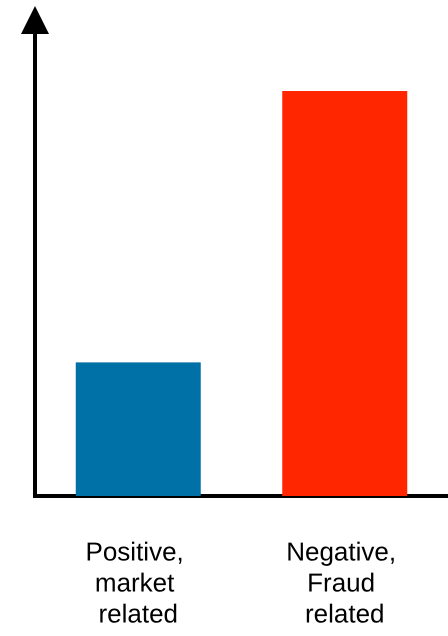  Describe the element at coordinates (138, 582) in the screenshot. I see `x-tick-label: Positive, market related` at that location.